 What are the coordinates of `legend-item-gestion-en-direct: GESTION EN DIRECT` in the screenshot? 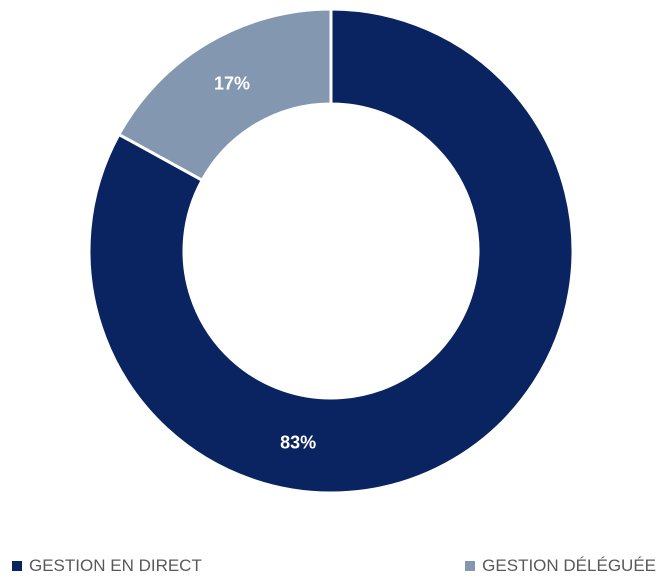 It's located at (107, 566).